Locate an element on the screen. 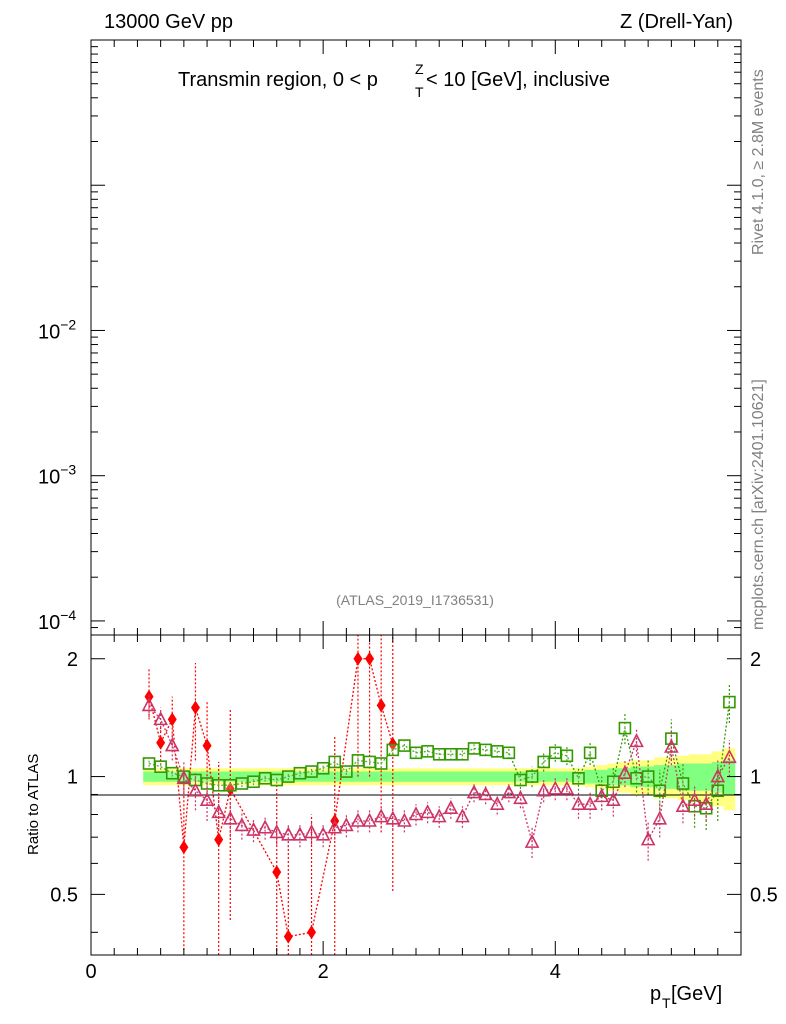 The image size is (786, 1024). ratio-y-tick-label-left: 0.5 is located at coordinates (64, 895).